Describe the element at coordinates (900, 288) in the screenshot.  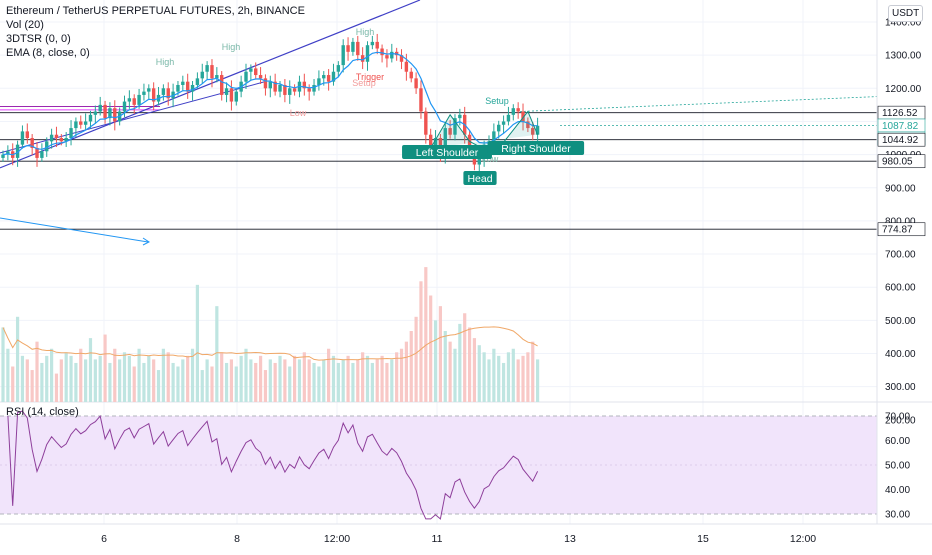
I see `price-tick-label: 600.00` at that location.